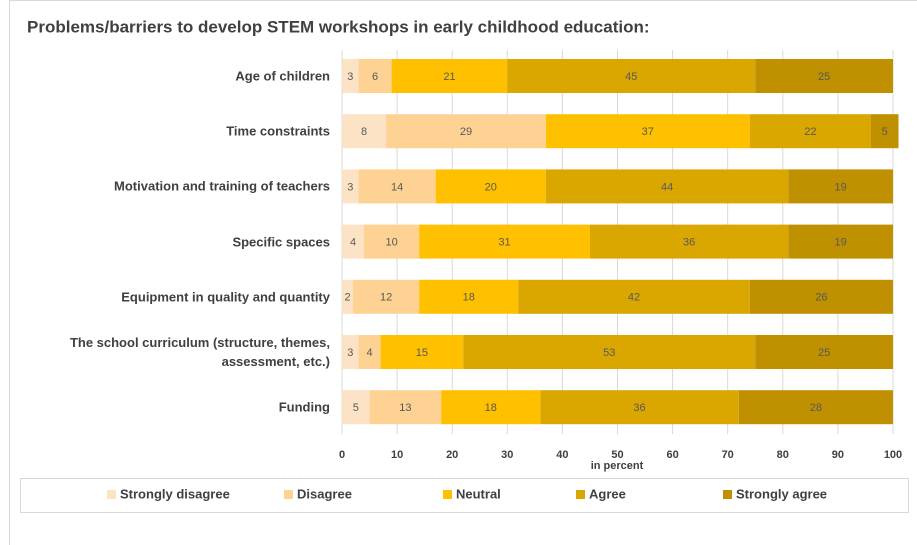 The image size is (917, 545). Describe the element at coordinates (728, 455) in the screenshot. I see `x-tick-label: 70` at that location.